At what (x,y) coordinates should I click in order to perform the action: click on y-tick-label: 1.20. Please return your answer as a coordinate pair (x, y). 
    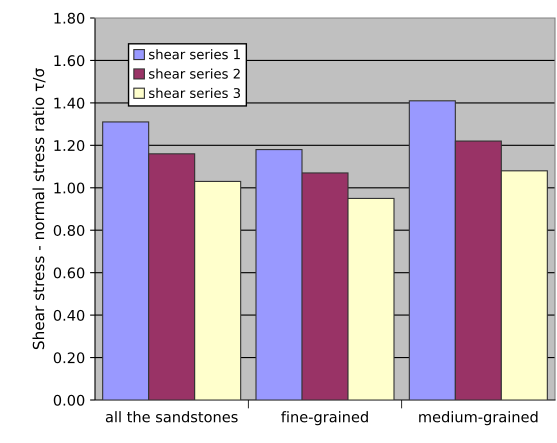
    Looking at the image, I should click on (69, 146).